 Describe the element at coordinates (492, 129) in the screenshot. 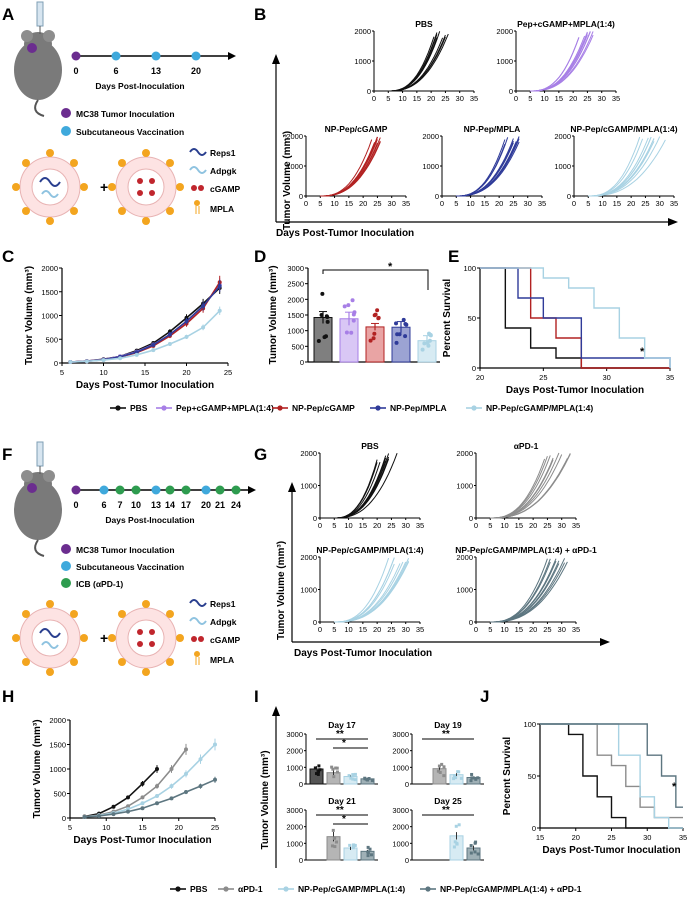

I see `subplot-title: NP-Pep/MPLA` at that location.